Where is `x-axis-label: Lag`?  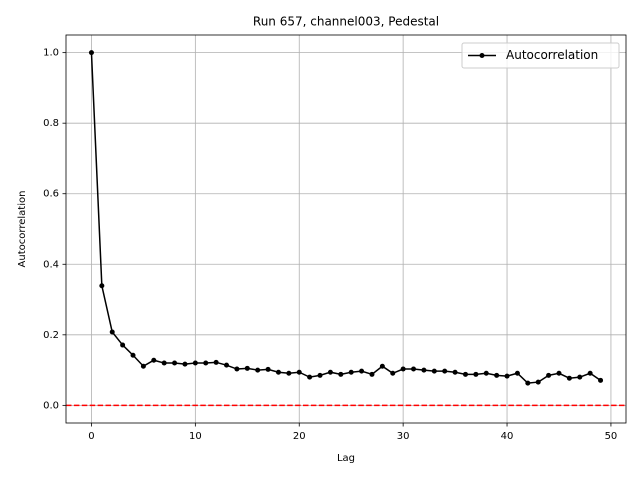 x-axis-label: Lag is located at coordinates (346, 458).